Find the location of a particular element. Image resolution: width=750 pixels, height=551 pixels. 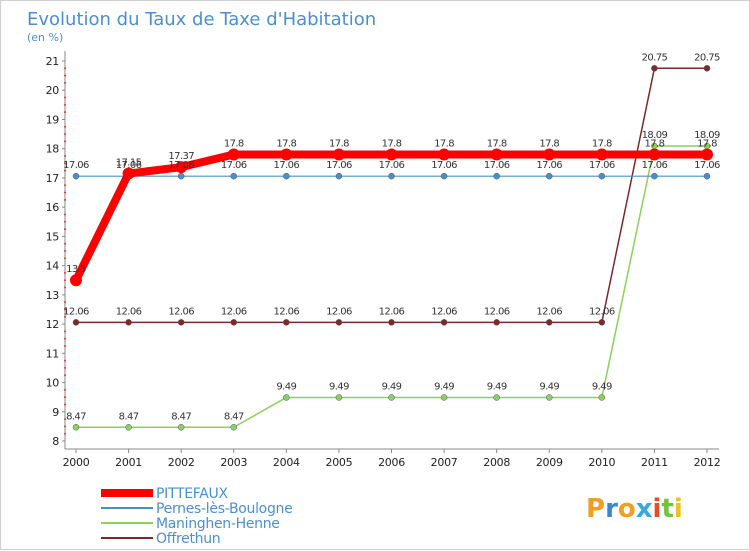

x-tick-label: 2001 is located at coordinates (128, 462).